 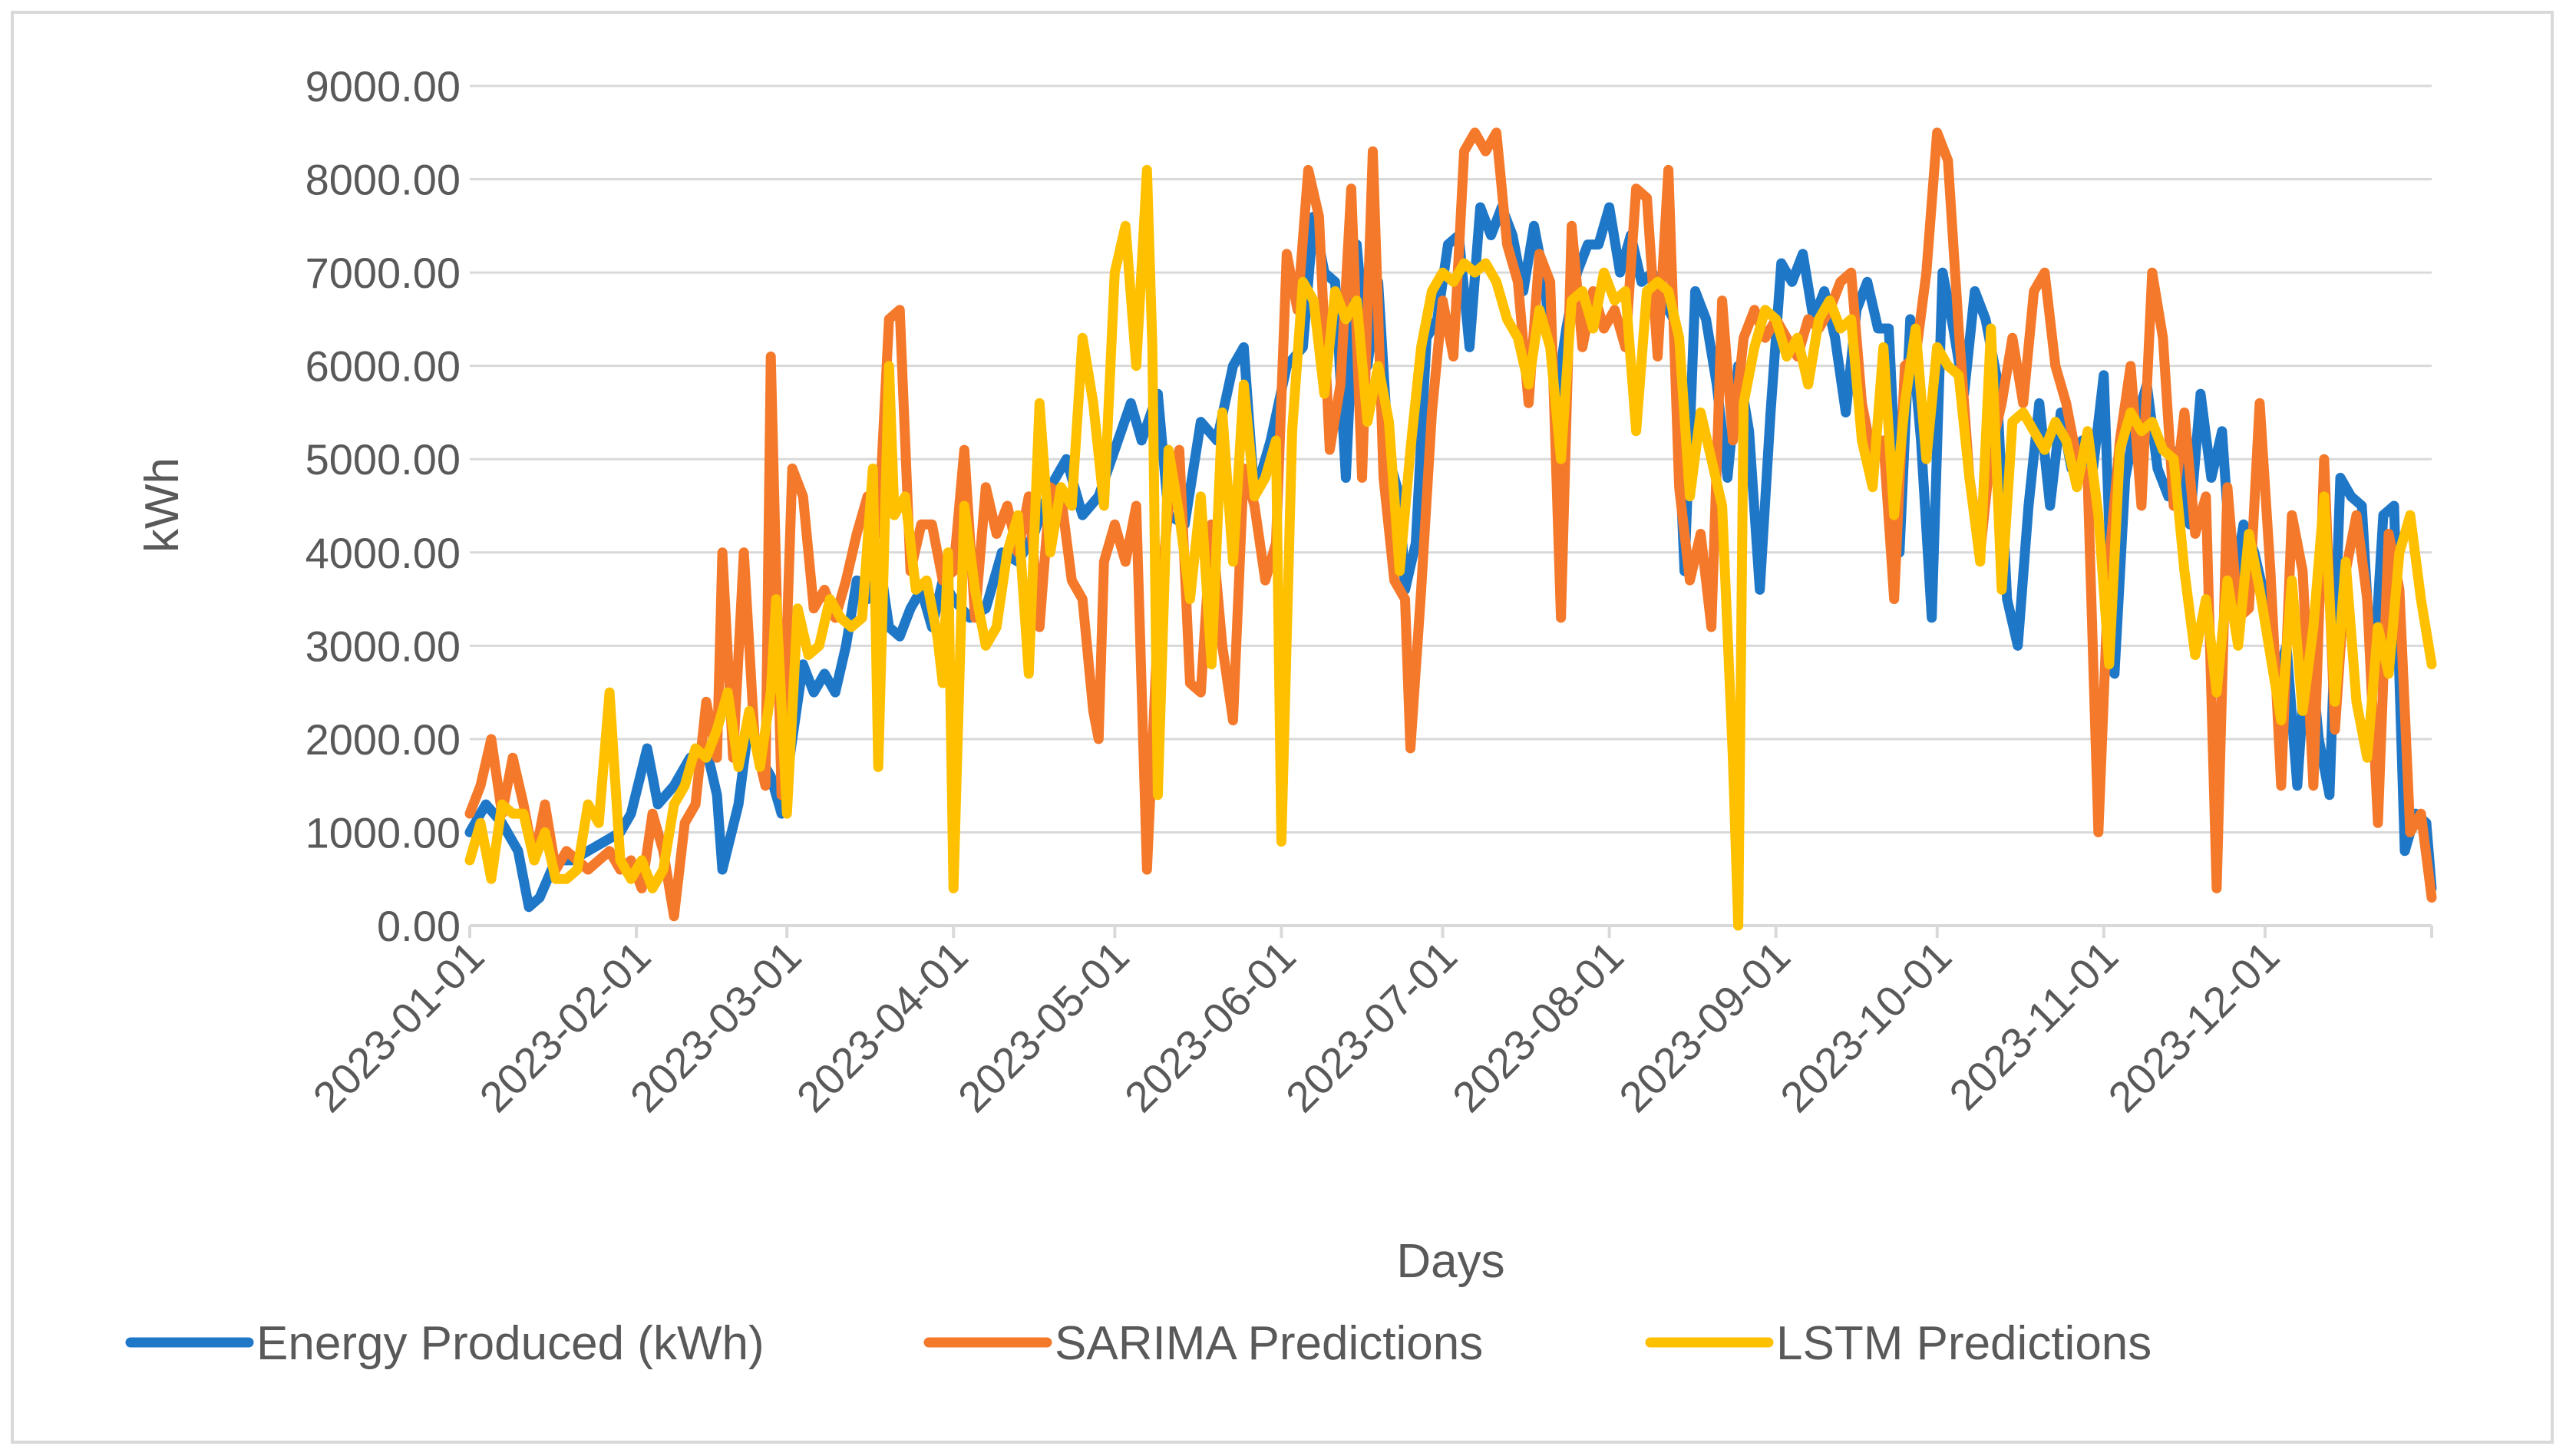 I want to click on x-tick-label: 2023-05-01, so click(x=1043, y=1026).